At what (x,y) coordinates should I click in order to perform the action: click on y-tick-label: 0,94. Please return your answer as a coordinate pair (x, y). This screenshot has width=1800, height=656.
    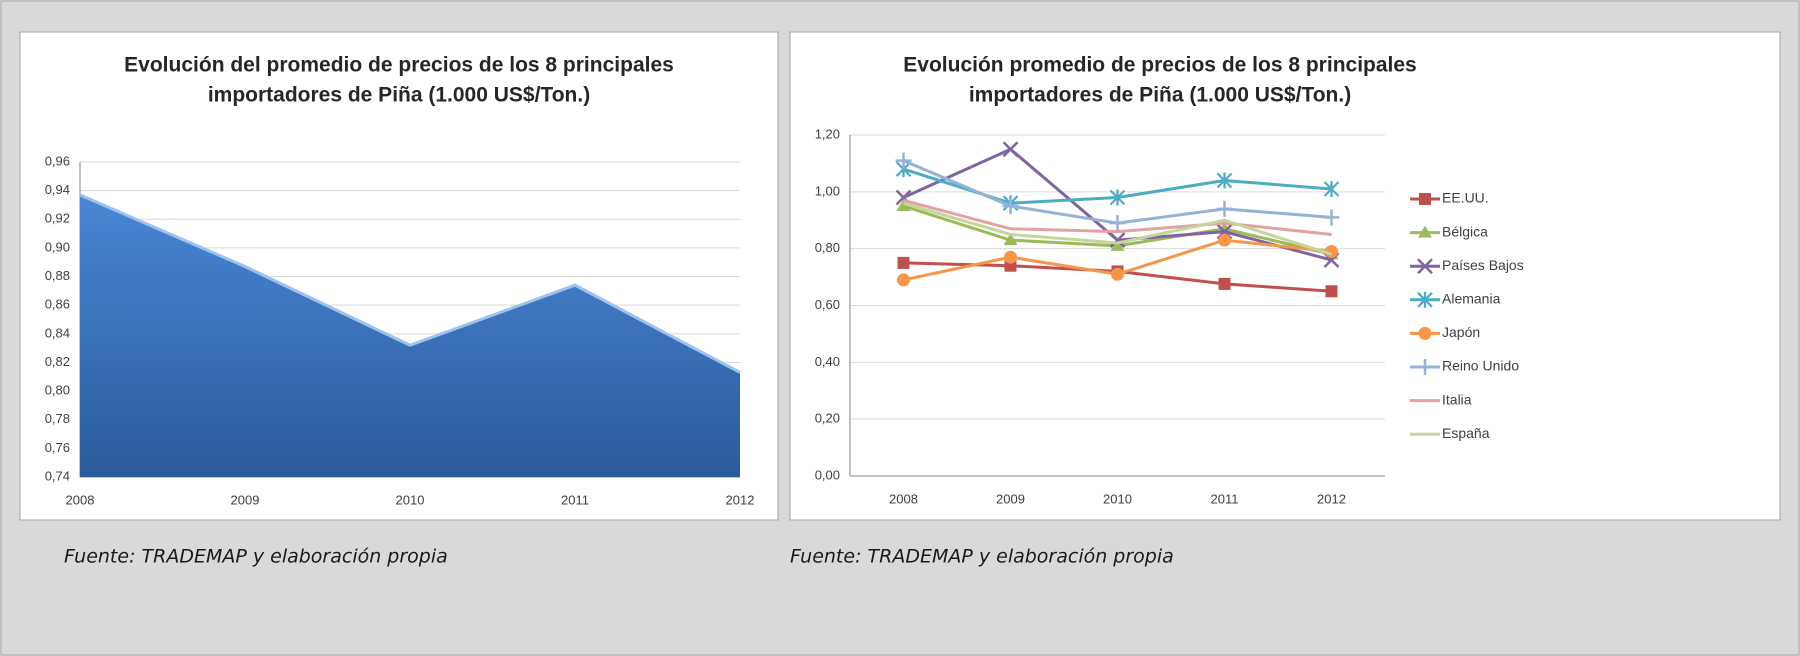
    Looking at the image, I should click on (57, 189).